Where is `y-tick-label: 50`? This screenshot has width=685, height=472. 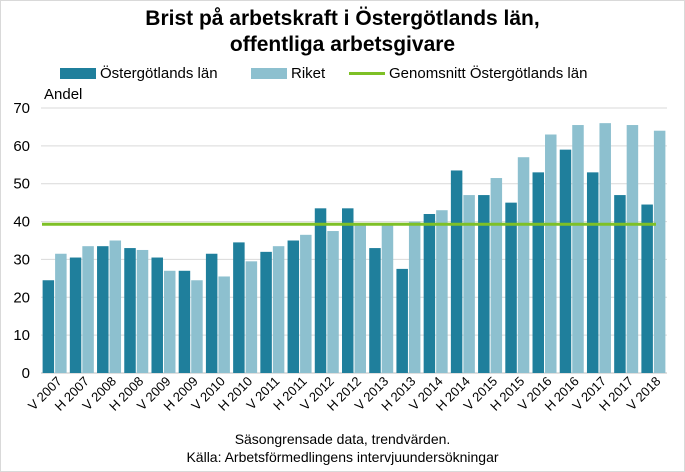 y-tick-label: 50 is located at coordinates (21, 184).